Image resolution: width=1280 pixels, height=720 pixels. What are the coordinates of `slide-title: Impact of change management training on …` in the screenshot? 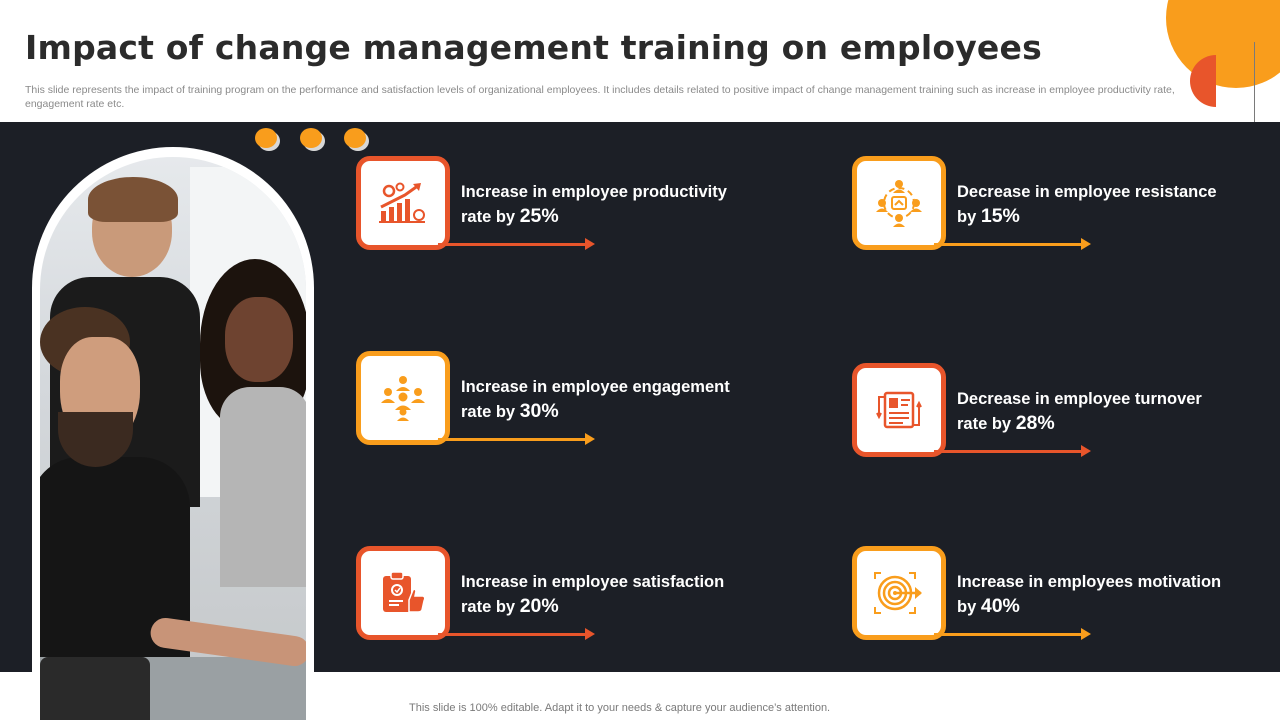 It's located at (533, 47).